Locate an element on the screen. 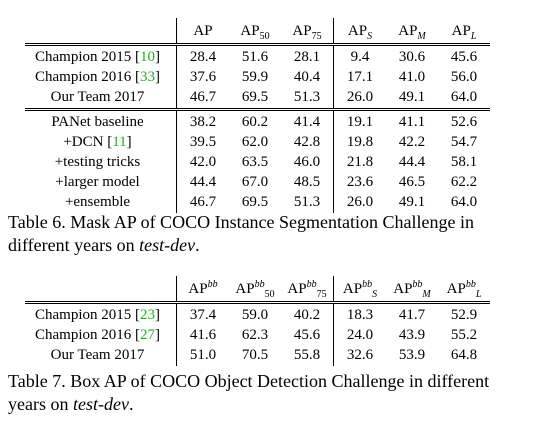  table-cell: 23.6 is located at coordinates (359, 183).